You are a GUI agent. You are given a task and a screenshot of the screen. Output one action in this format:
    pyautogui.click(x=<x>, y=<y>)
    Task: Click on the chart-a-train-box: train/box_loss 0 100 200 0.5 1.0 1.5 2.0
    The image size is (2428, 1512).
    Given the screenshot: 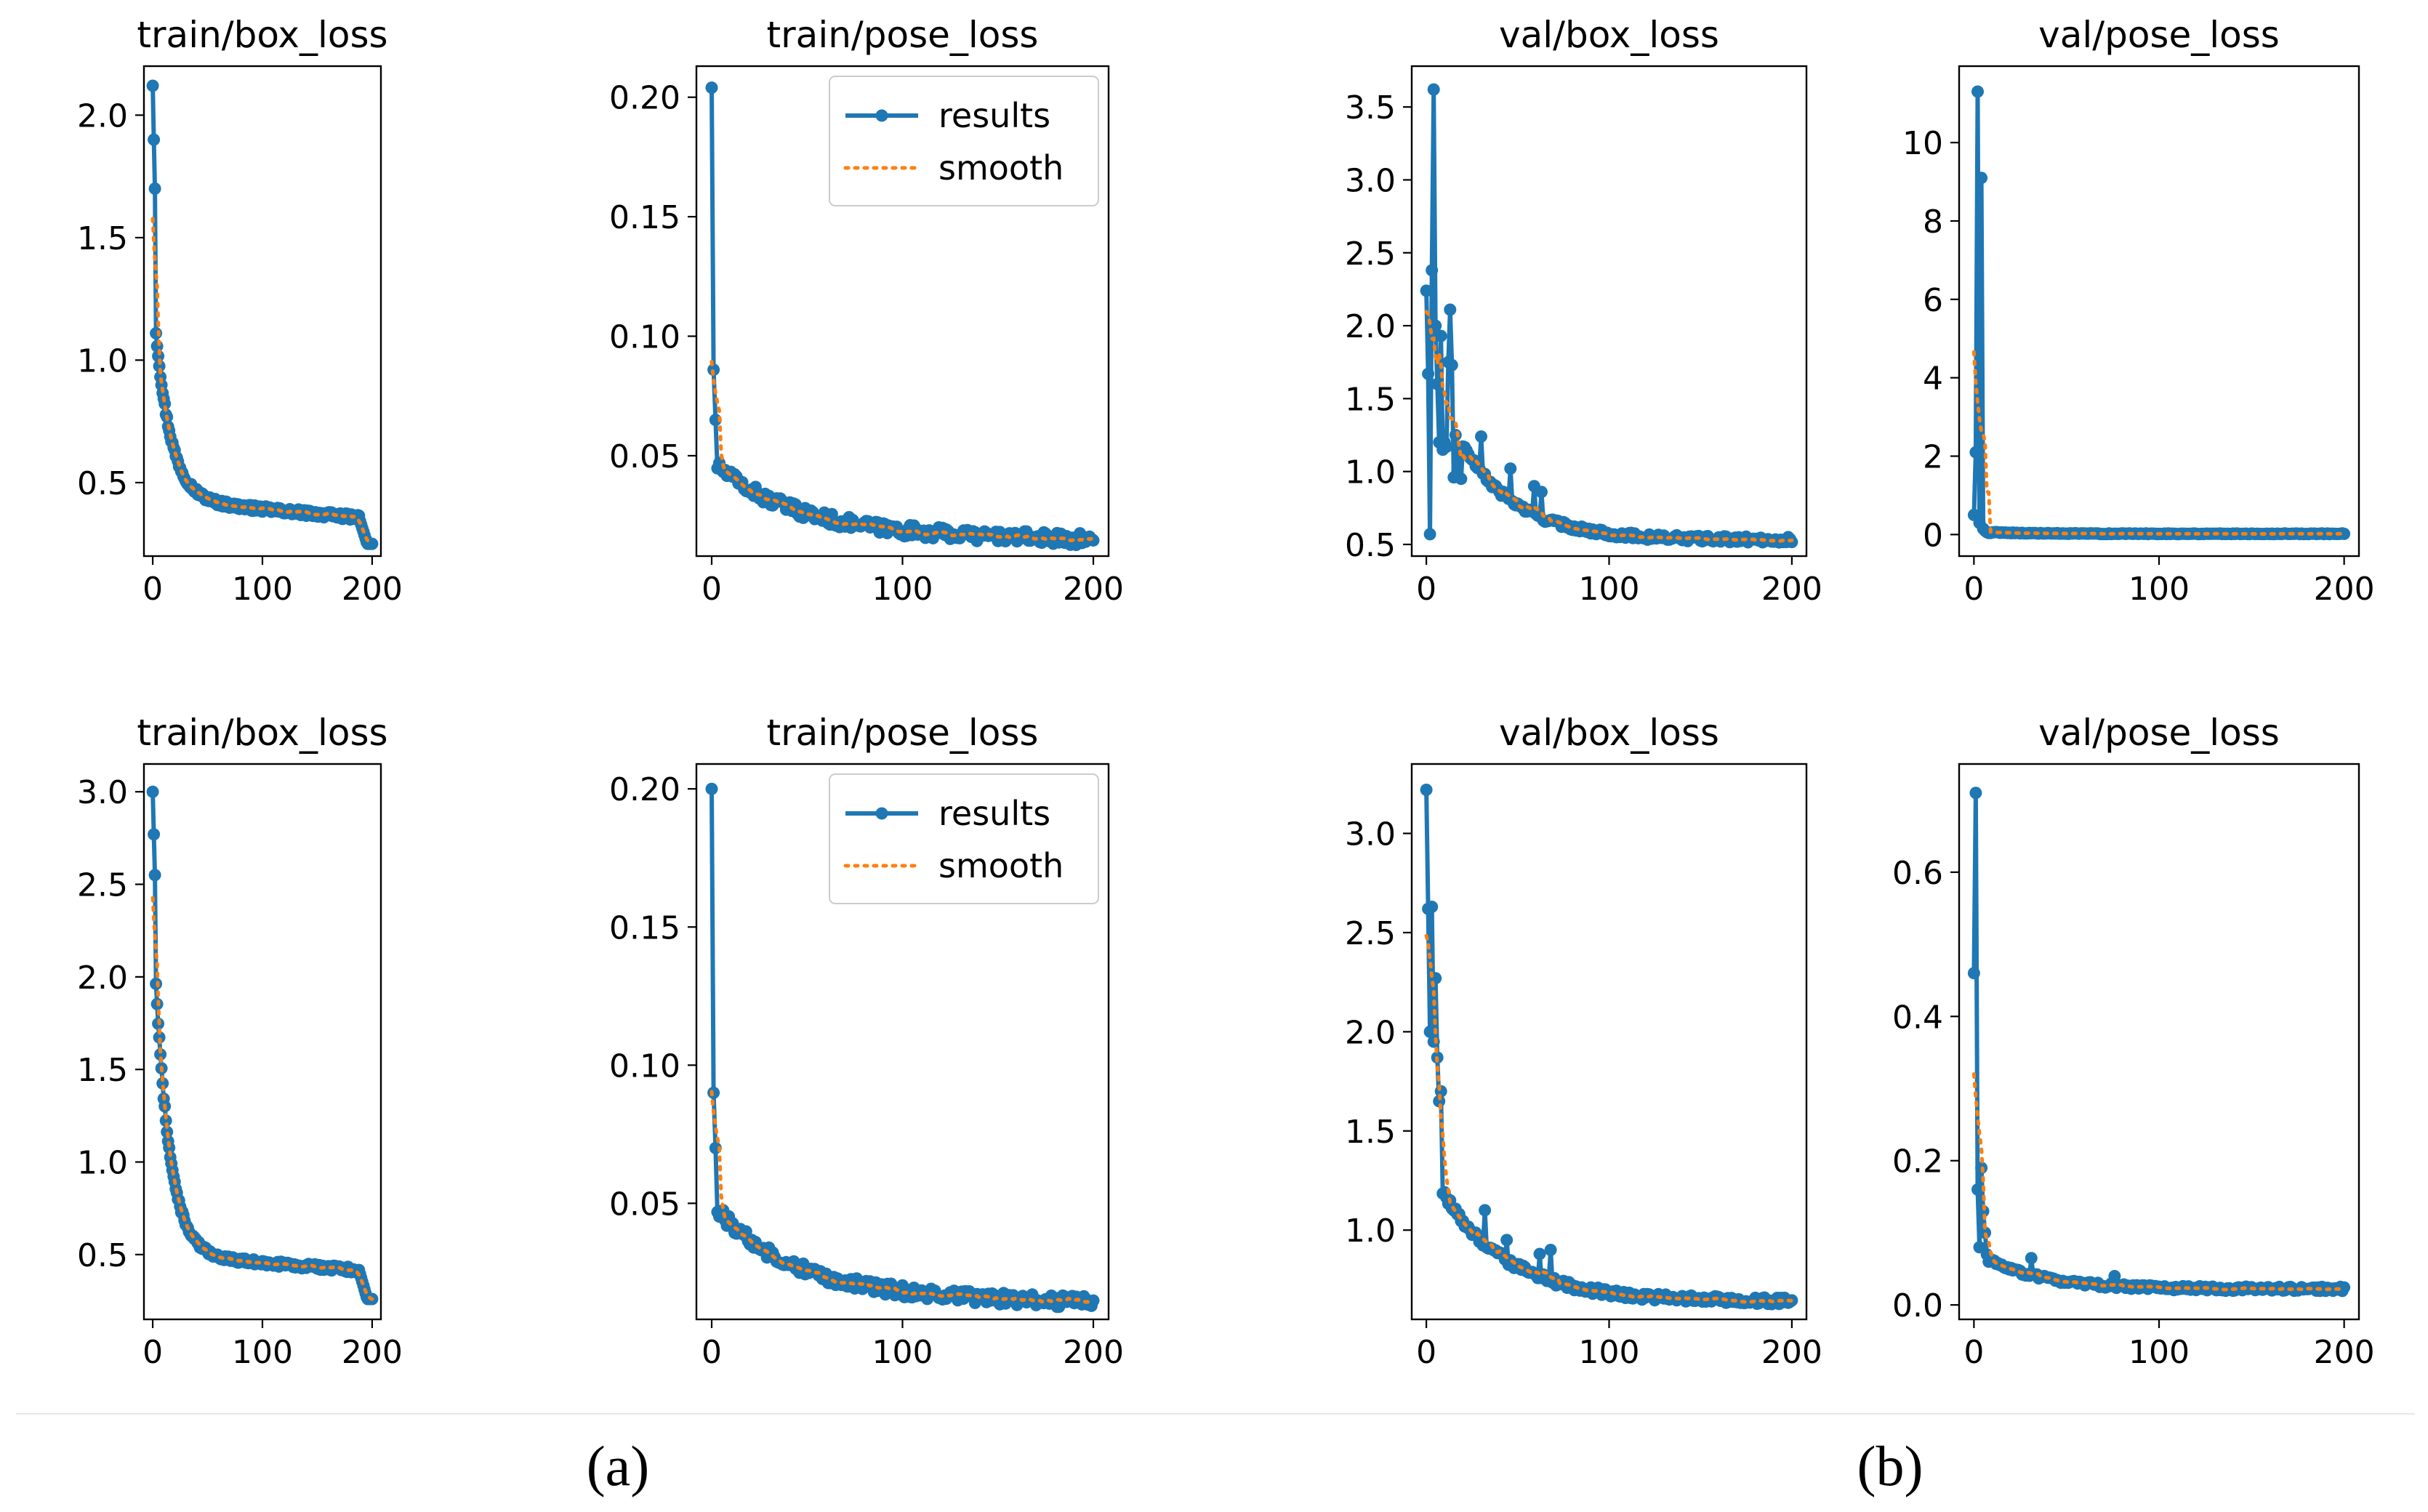 What is the action you would take?
    pyautogui.click(x=240, y=311)
    